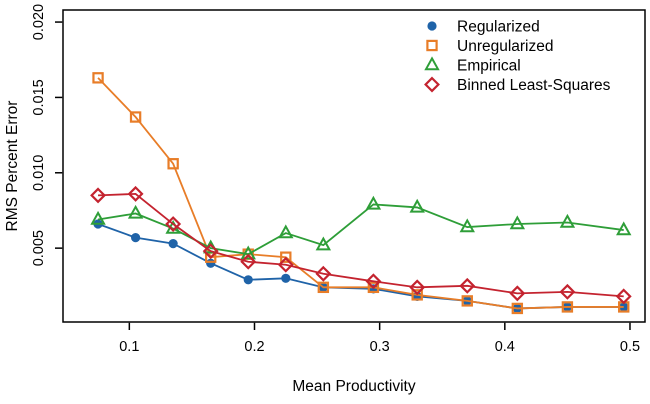 Image resolution: width=650 pixels, height=404 pixels. Describe the element at coordinates (39, 97) in the screenshot. I see `y-tick-label: 0.015` at that location.